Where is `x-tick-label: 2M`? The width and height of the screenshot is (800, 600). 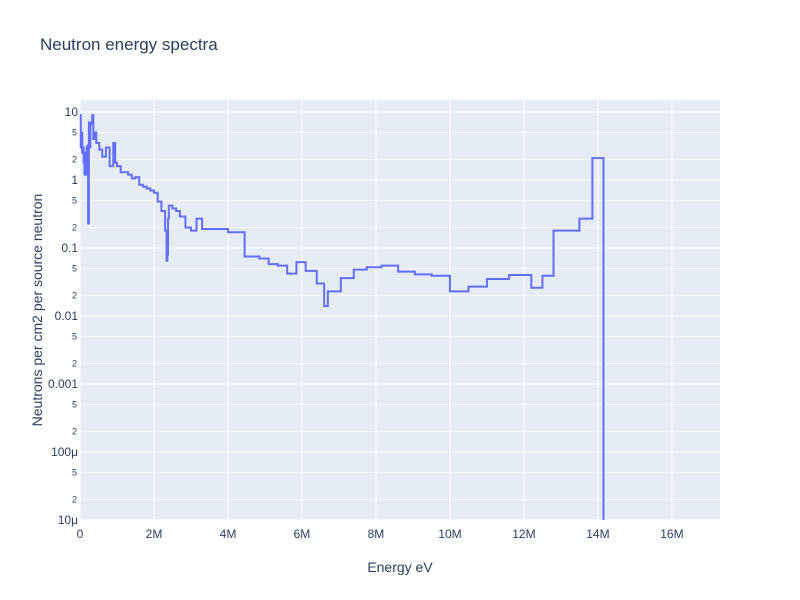
x-tick-label: 2M is located at coordinates (154, 534).